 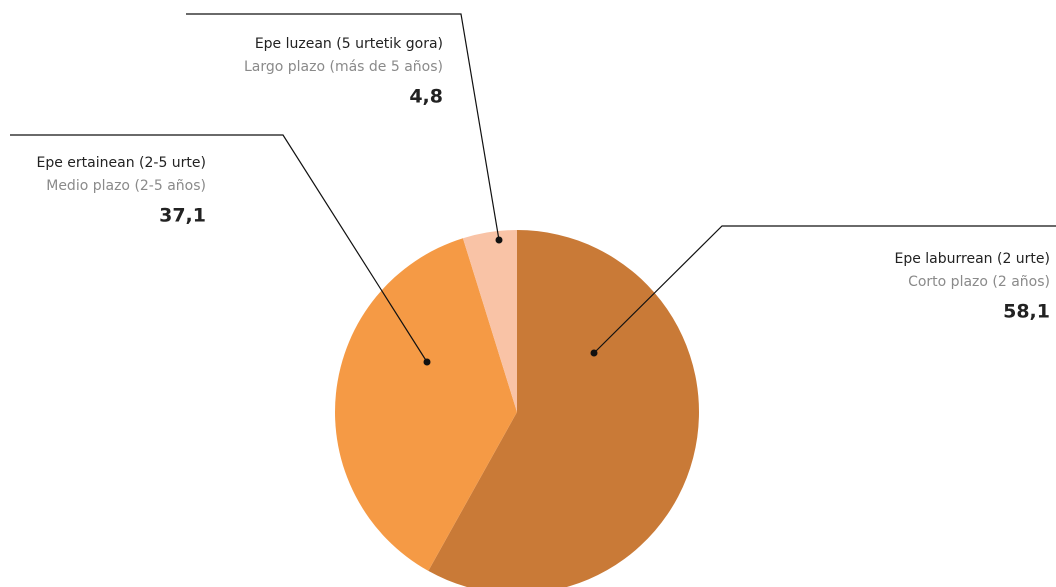 I want to click on label-name: Epe laburrean (2 urte), so click(x=972, y=259).